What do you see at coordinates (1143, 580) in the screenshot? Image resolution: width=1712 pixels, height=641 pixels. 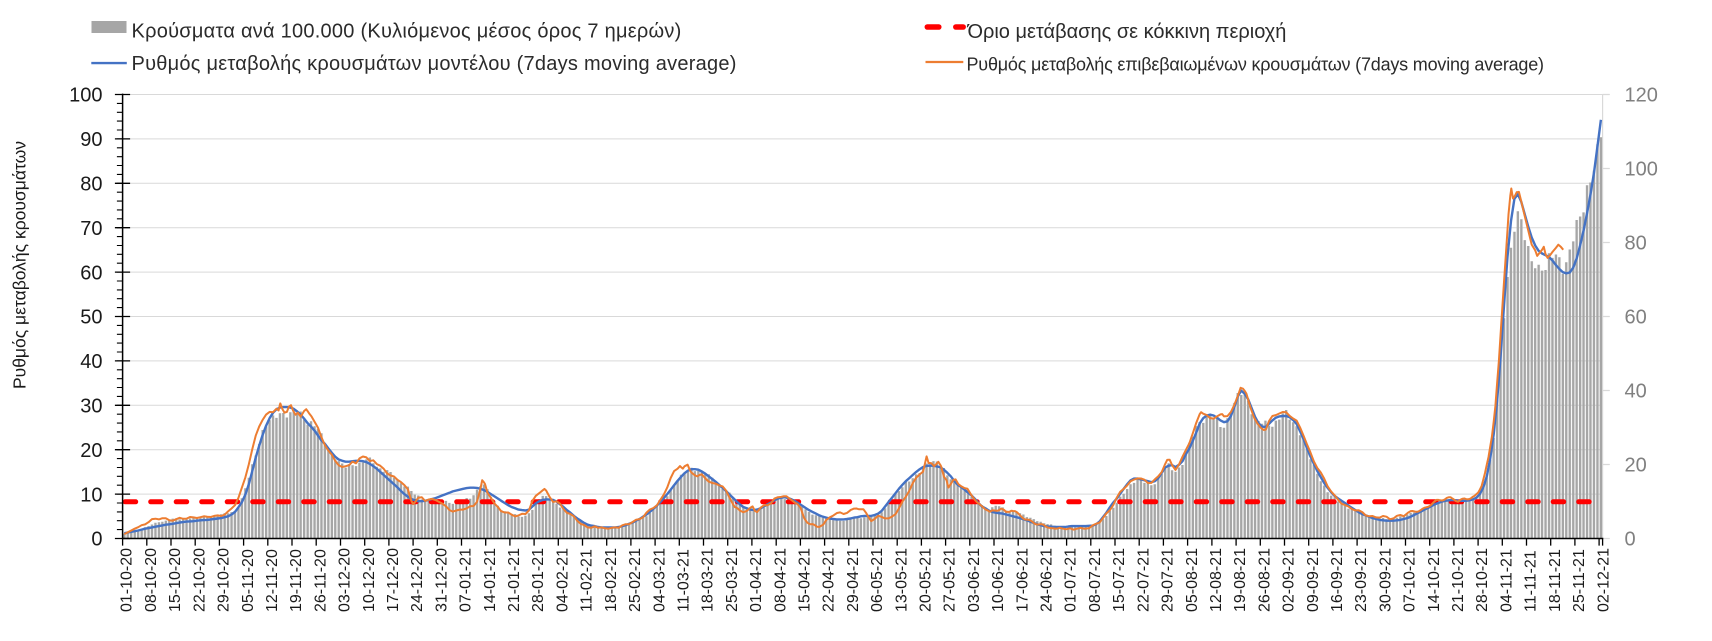 I see `svg-text: 22-07-21` at bounding box center [1143, 580].